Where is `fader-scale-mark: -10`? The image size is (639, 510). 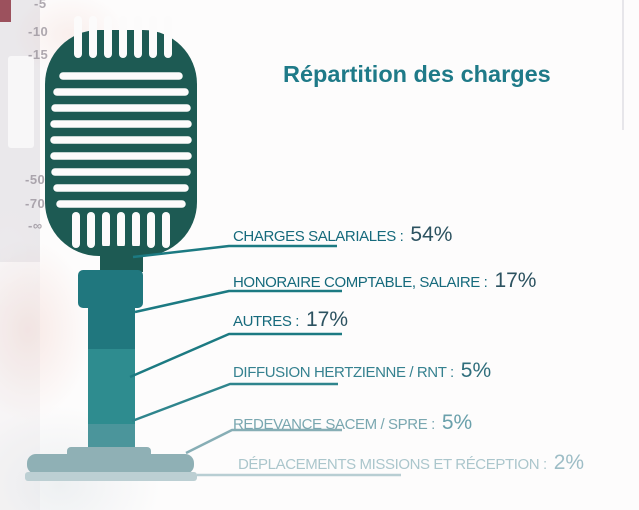
fader-scale-mark: -10 is located at coordinates (38, 31).